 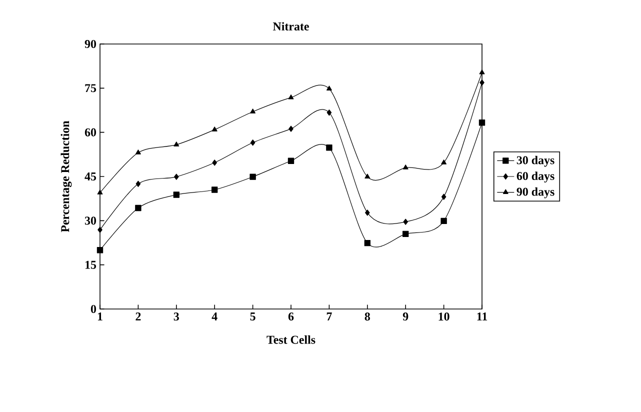 What do you see at coordinates (444, 316) in the screenshot?
I see `x-tick-label: 10` at bounding box center [444, 316].